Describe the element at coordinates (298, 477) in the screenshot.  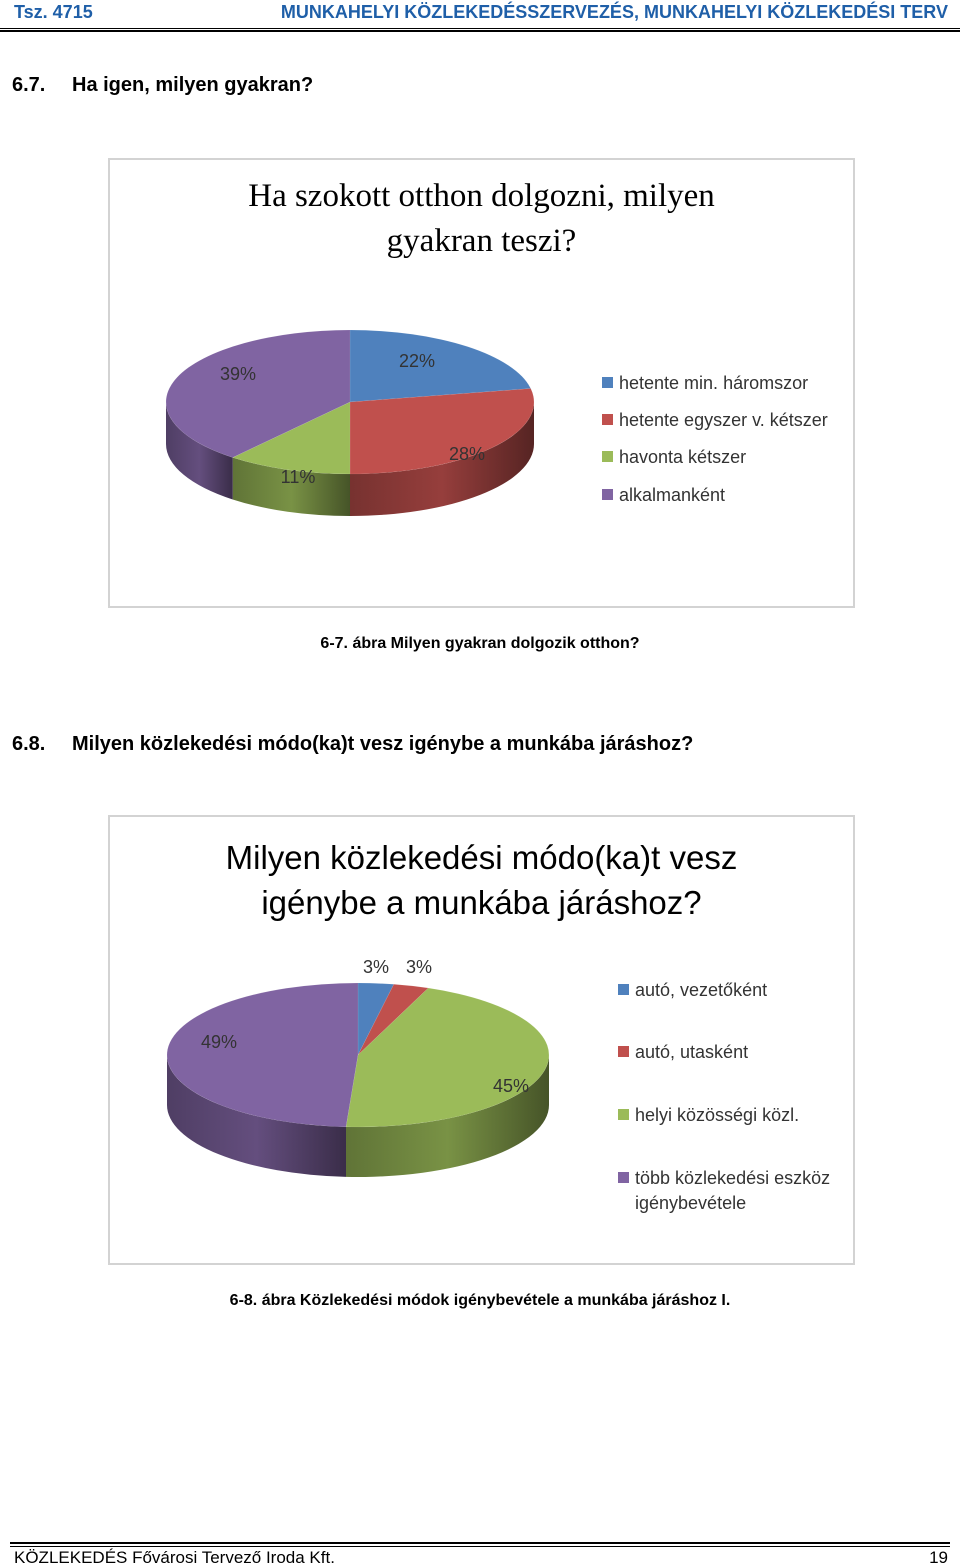
I see `data-label-havonta-ketszer: 11%` at that location.